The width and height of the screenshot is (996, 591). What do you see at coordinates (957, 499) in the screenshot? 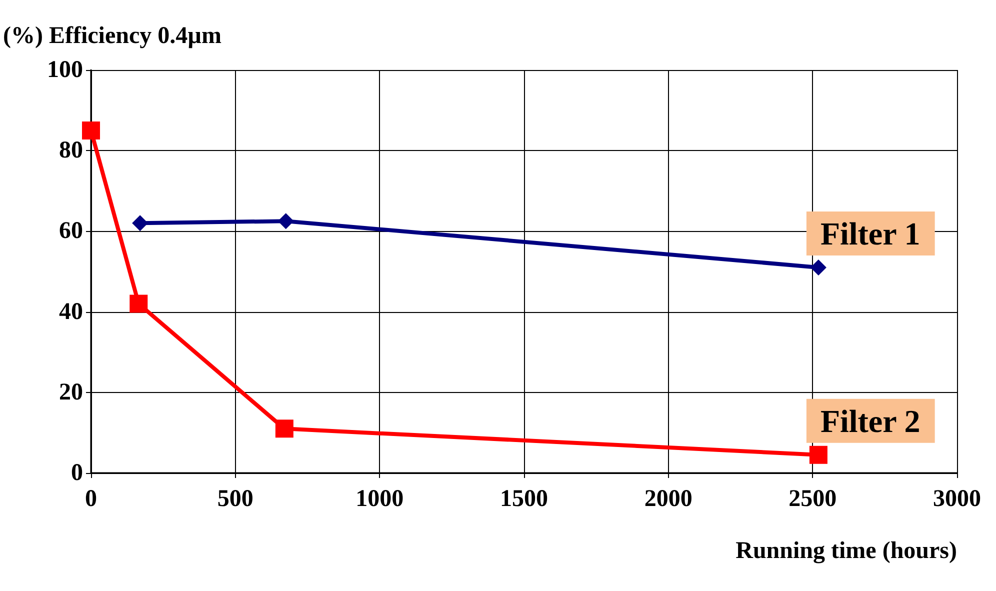
I see `x-tick-label: 3000` at bounding box center [957, 499].